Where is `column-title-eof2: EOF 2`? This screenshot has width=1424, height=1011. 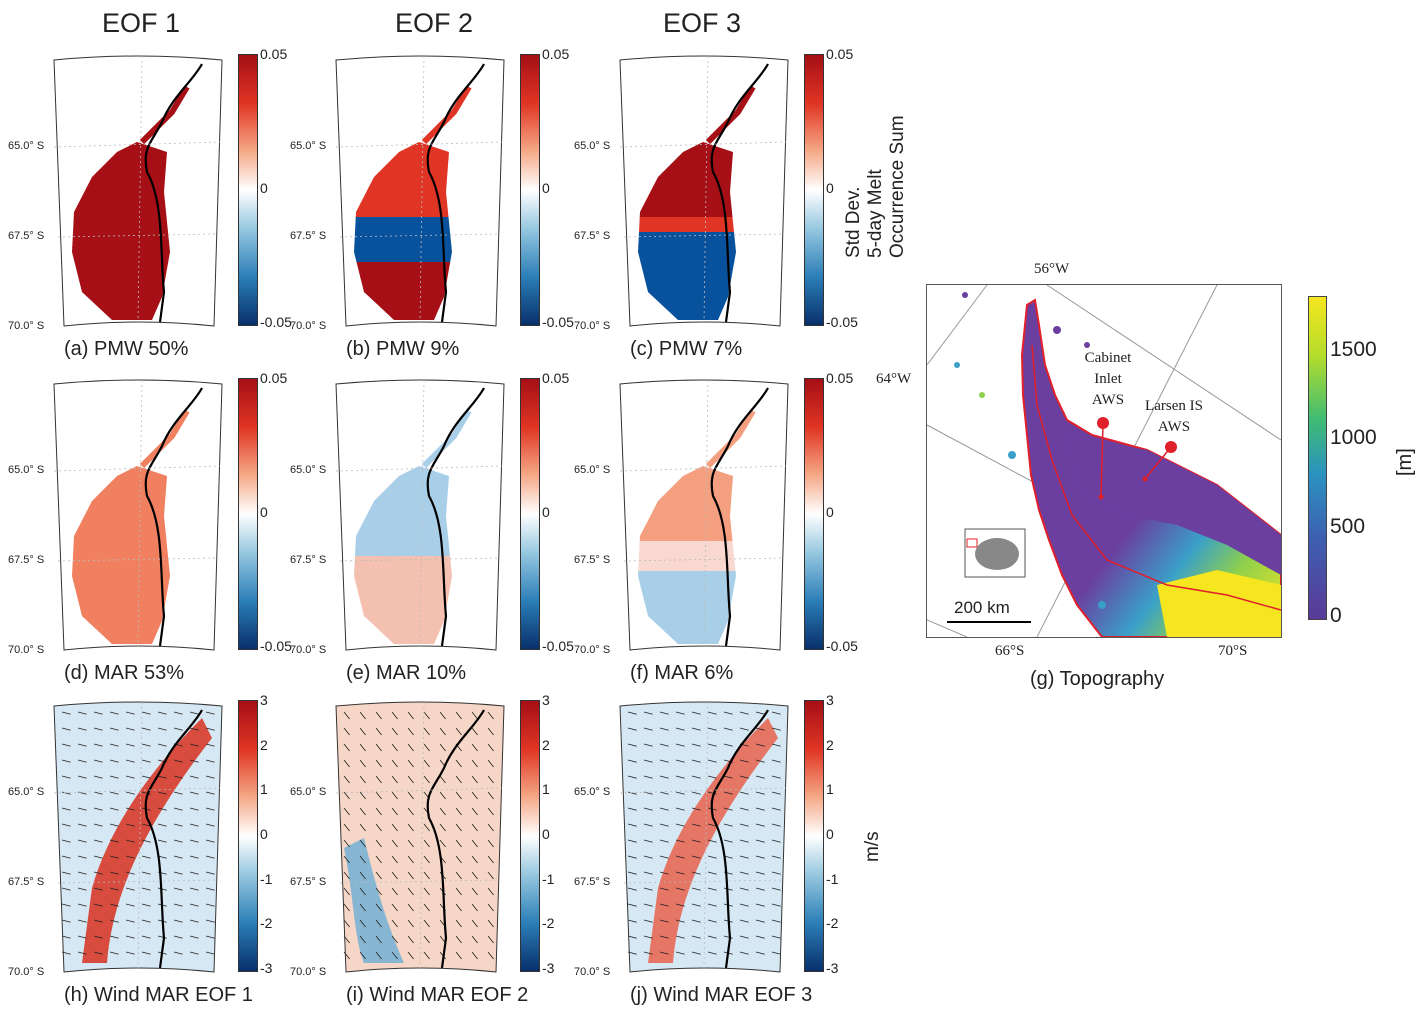
column-title-eof2: EOF 2 is located at coordinates (434, 23).